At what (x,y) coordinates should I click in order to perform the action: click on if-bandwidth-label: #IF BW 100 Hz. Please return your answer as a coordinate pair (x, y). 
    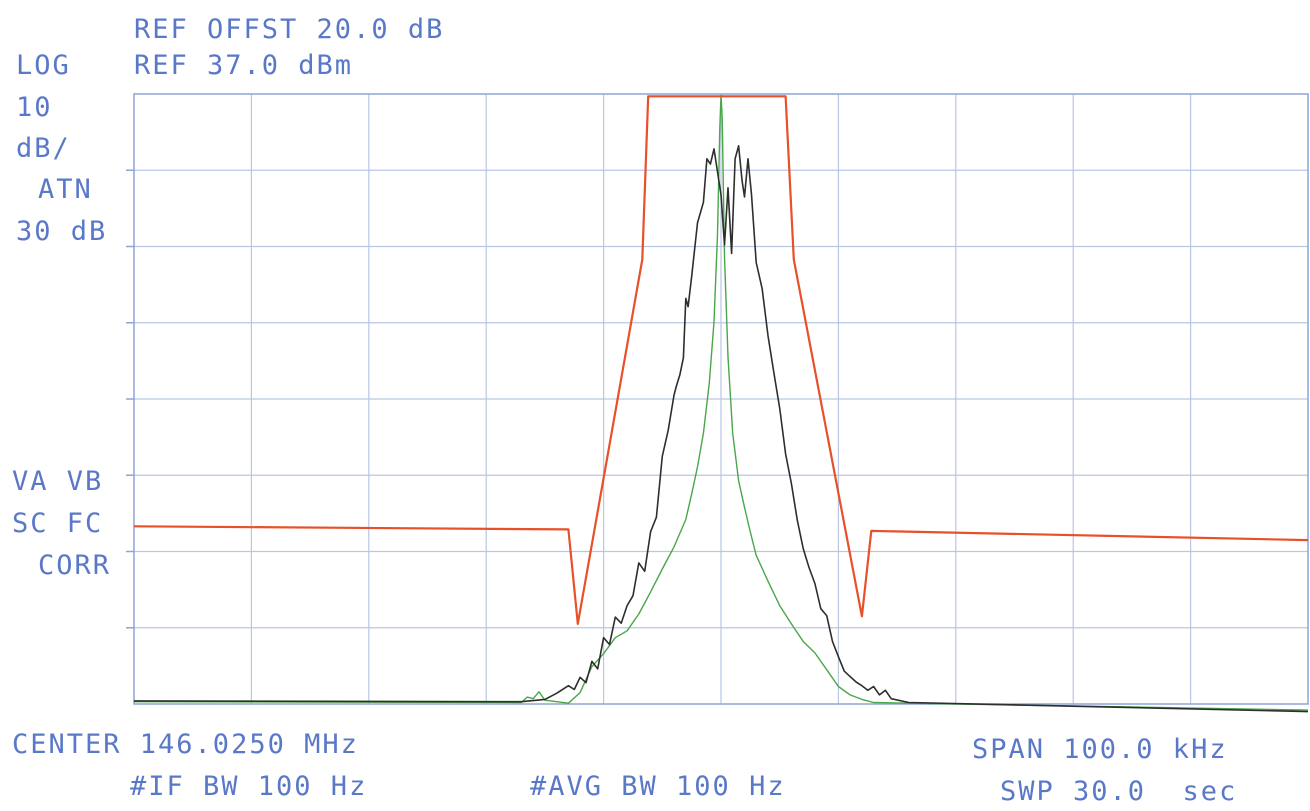
    Looking at the image, I should click on (249, 786).